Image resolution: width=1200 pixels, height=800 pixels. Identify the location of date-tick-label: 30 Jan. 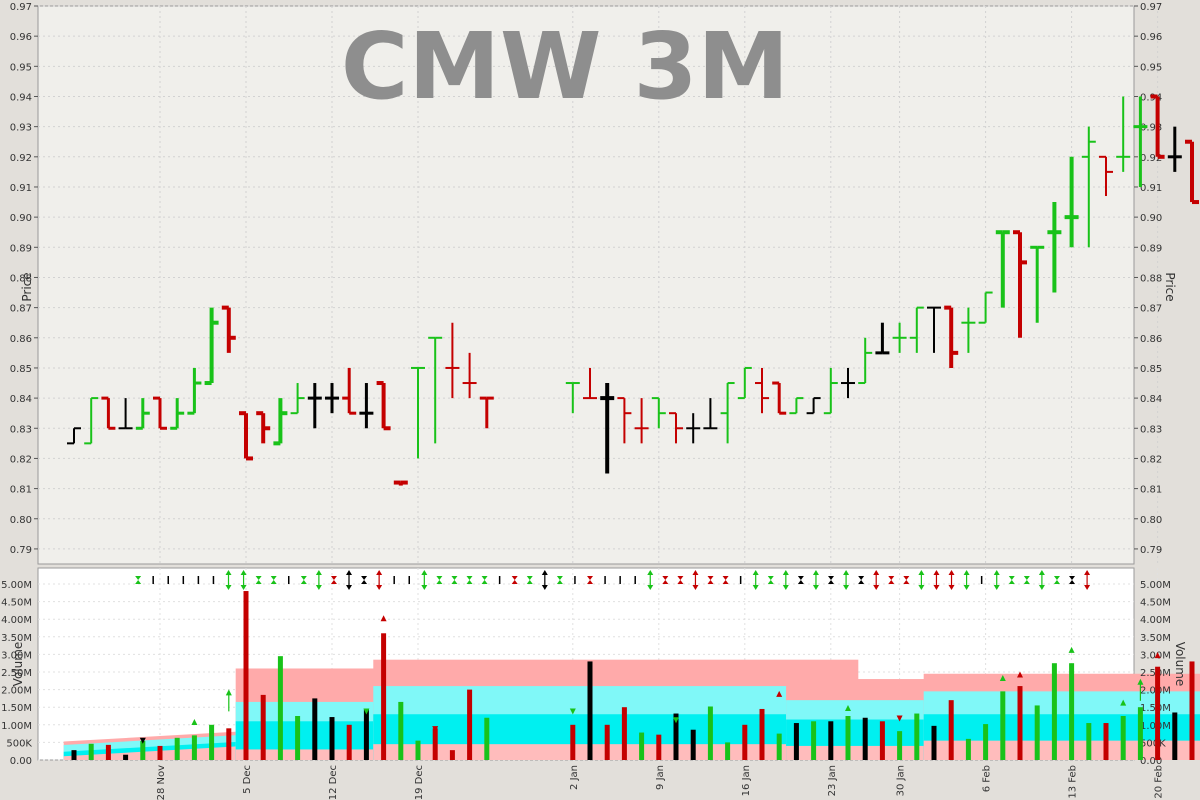
(901, 780).